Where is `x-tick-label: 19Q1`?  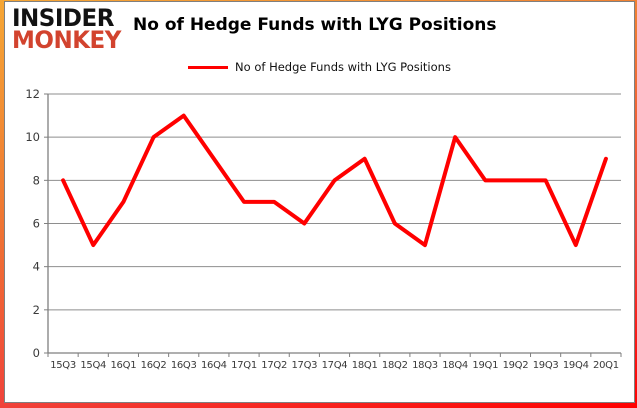 x-tick-label: 19Q1 is located at coordinates (485, 365).